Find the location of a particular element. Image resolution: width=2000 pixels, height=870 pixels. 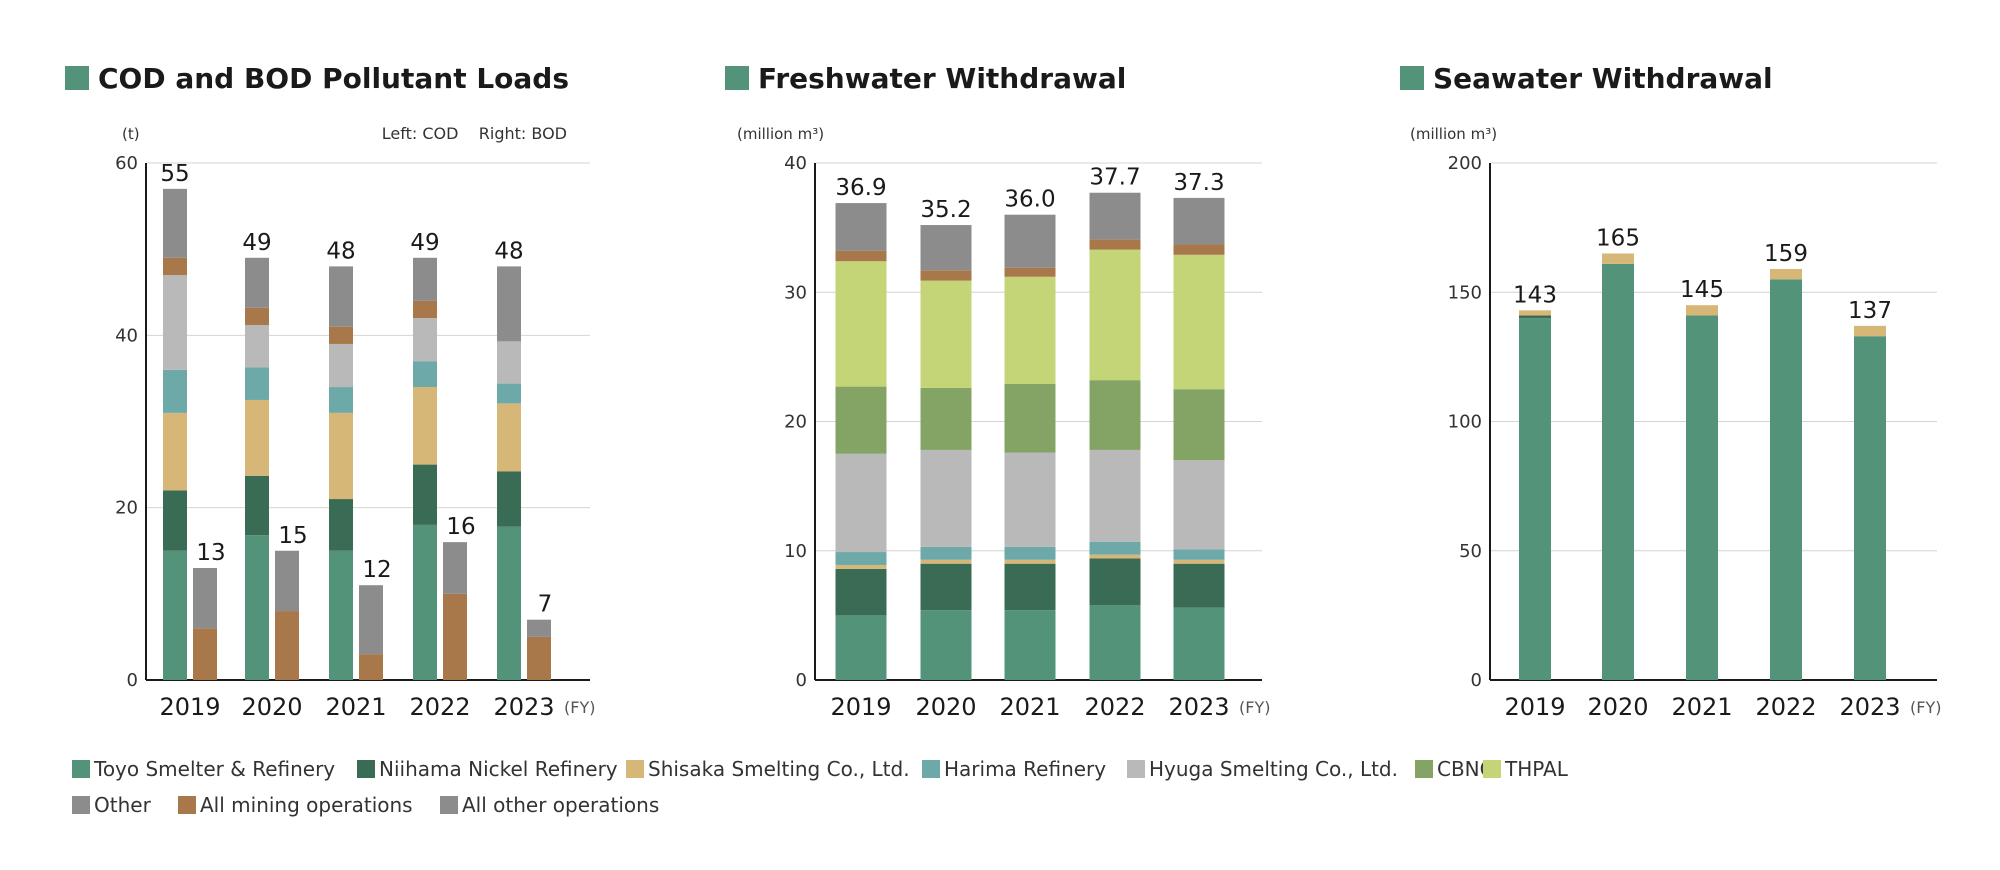

total-label-bod: 7 is located at coordinates (545, 605).